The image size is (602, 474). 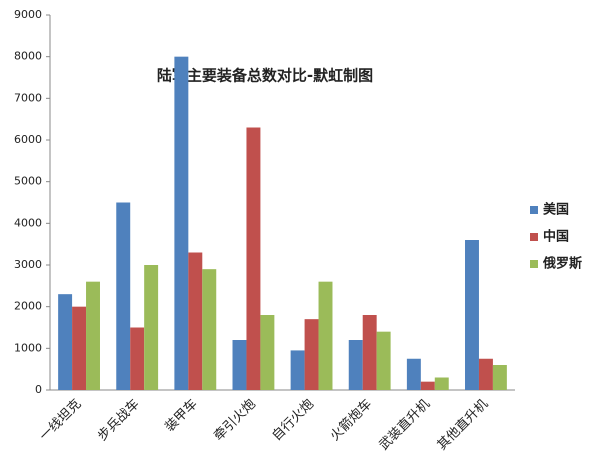 What do you see at coordinates (28, 264) in the screenshot?
I see `y-tick-label: 3000` at bounding box center [28, 264].